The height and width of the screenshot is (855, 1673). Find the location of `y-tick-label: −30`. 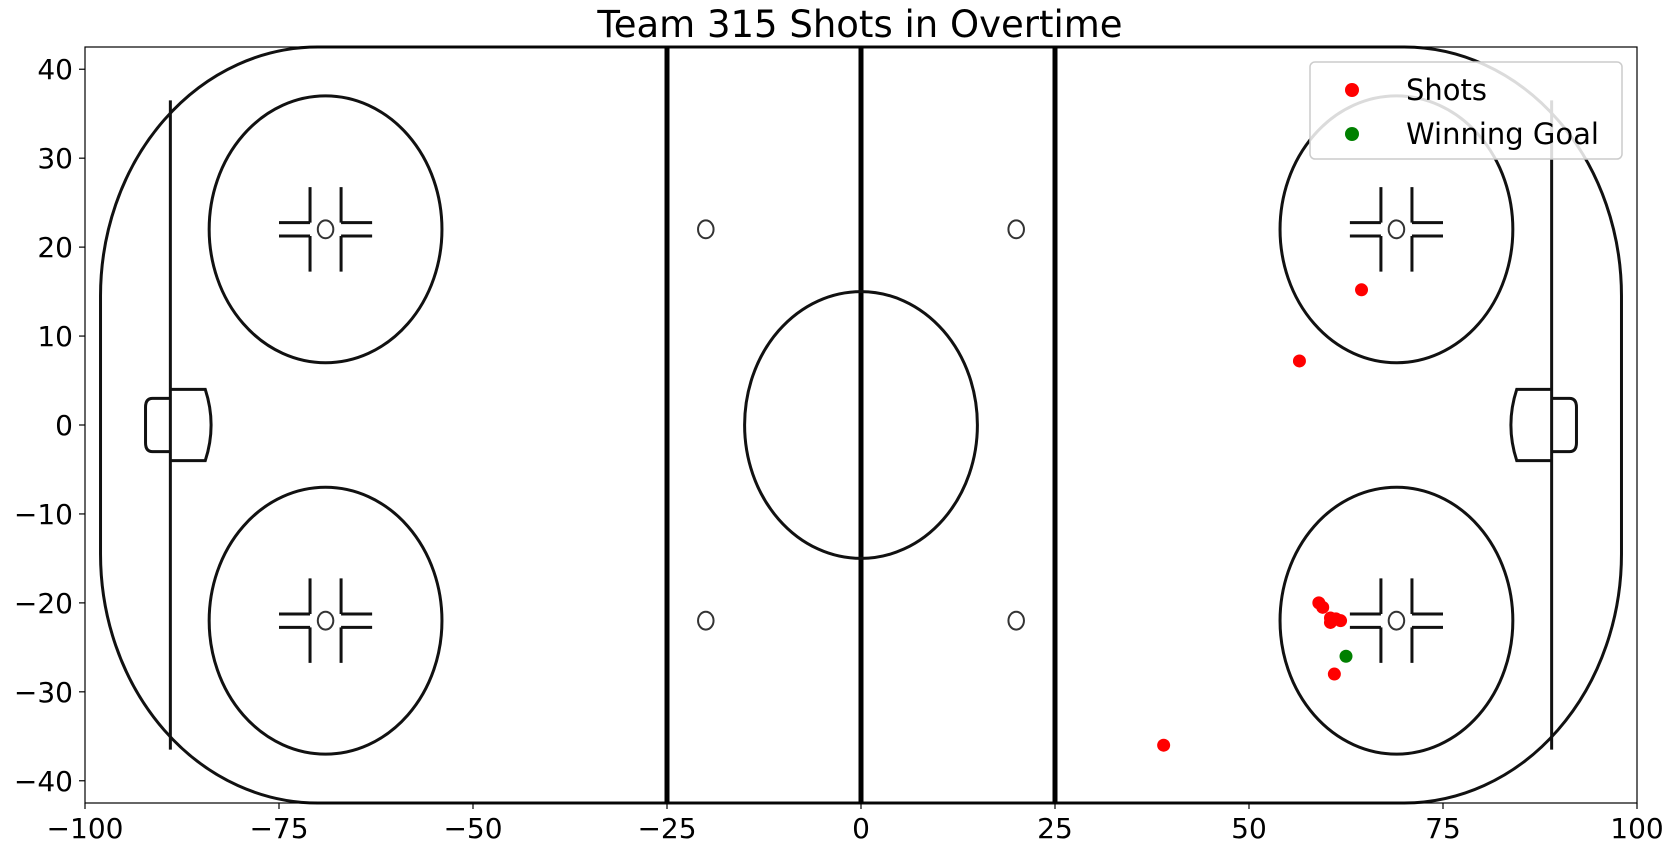

y-tick-label: −30 is located at coordinates (43, 692).